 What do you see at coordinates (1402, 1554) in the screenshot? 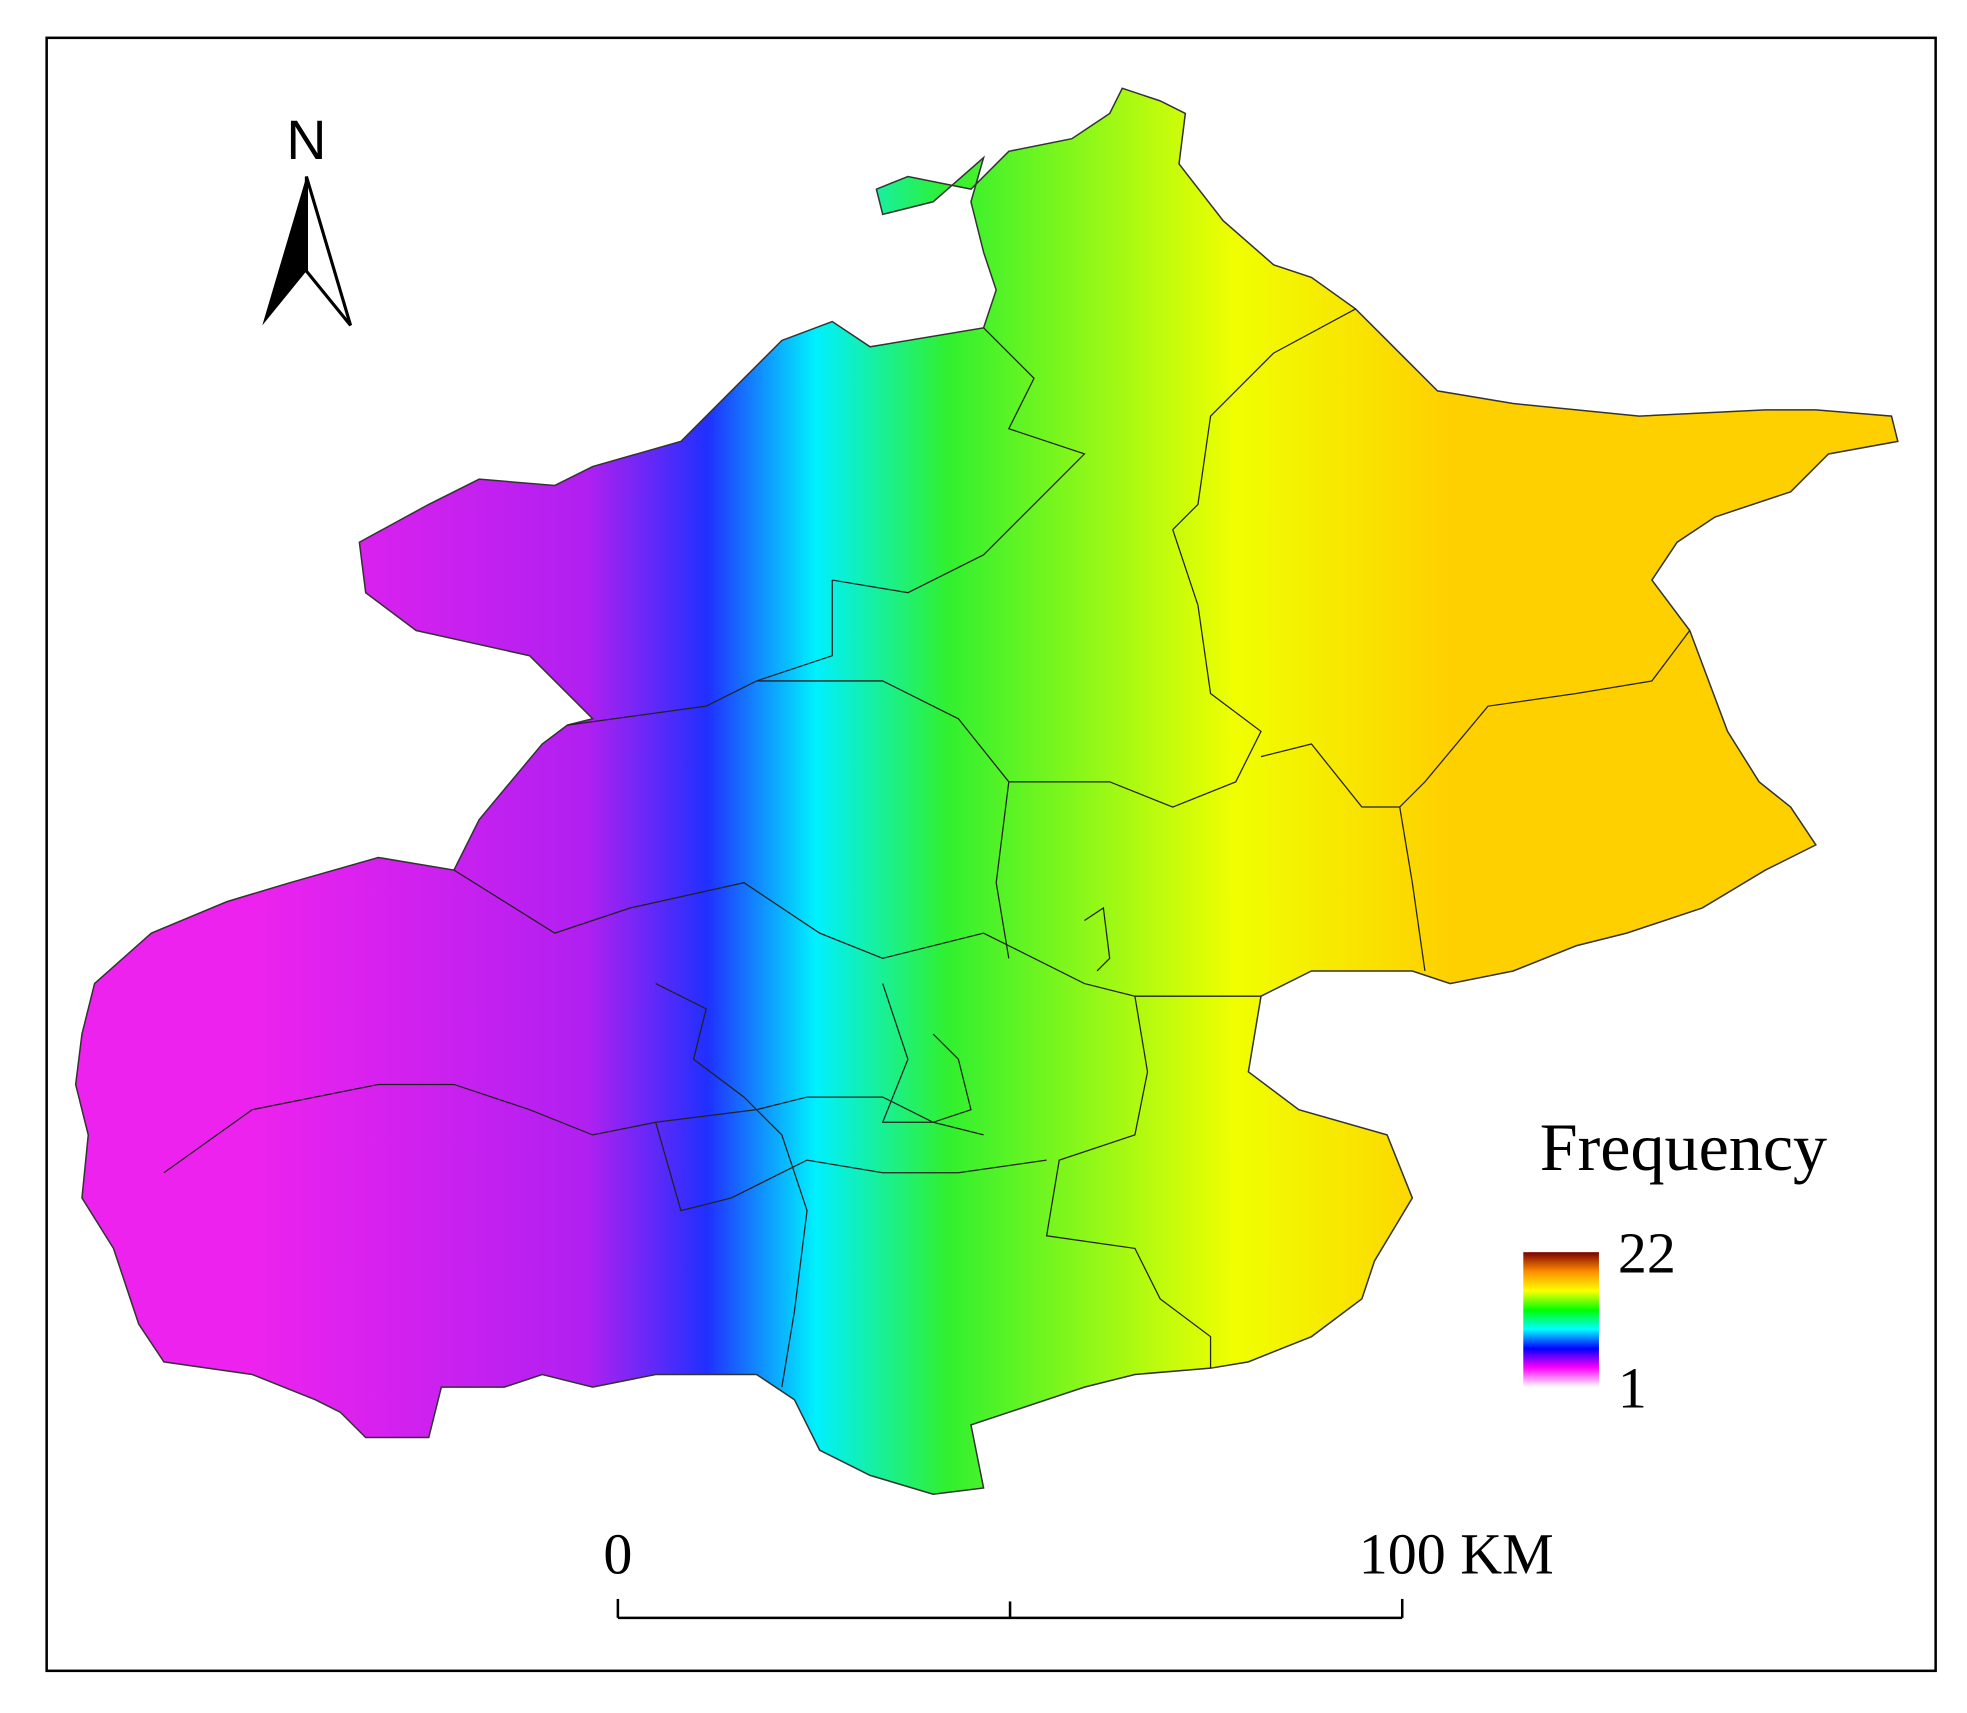
I see `scale-bar-label: 100` at bounding box center [1402, 1554].